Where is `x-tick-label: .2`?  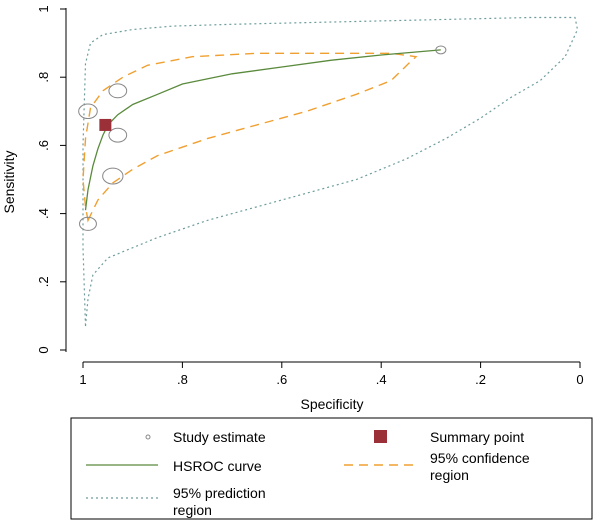
x-tick-label: .2 is located at coordinates (480, 379).